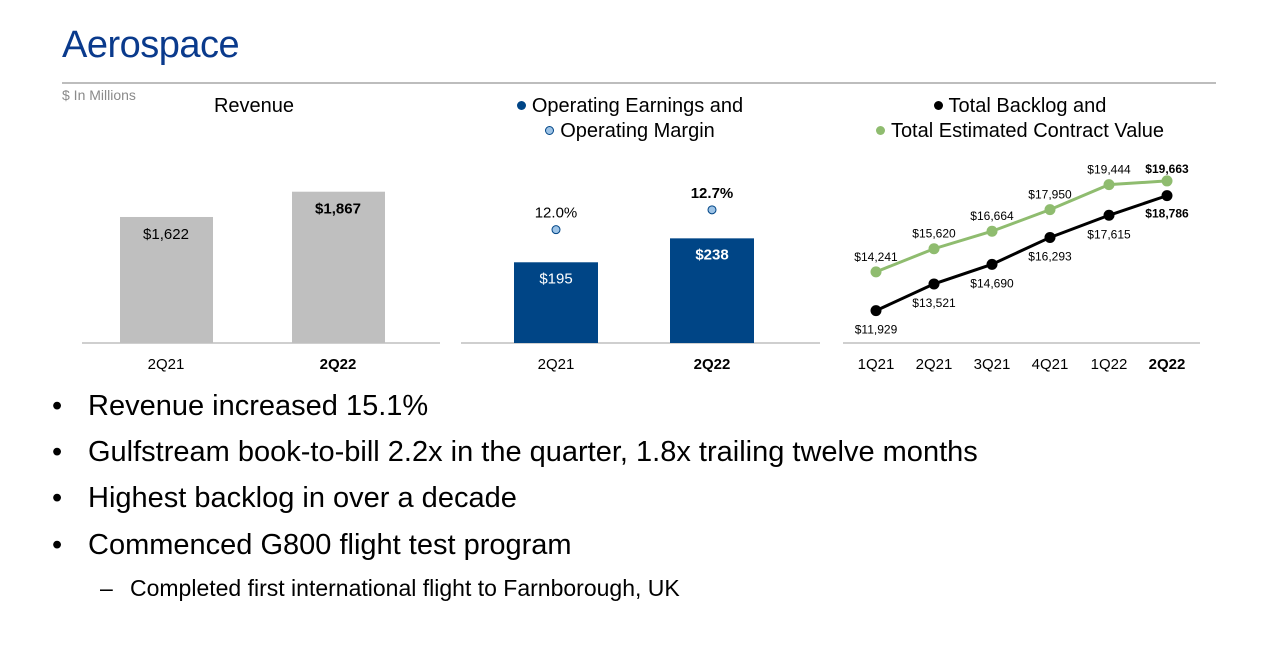 This screenshot has width=1279, height=659. Describe the element at coordinates (637, 106) in the screenshot. I see `earnings-legend-label: Operating Earnings and` at that location.